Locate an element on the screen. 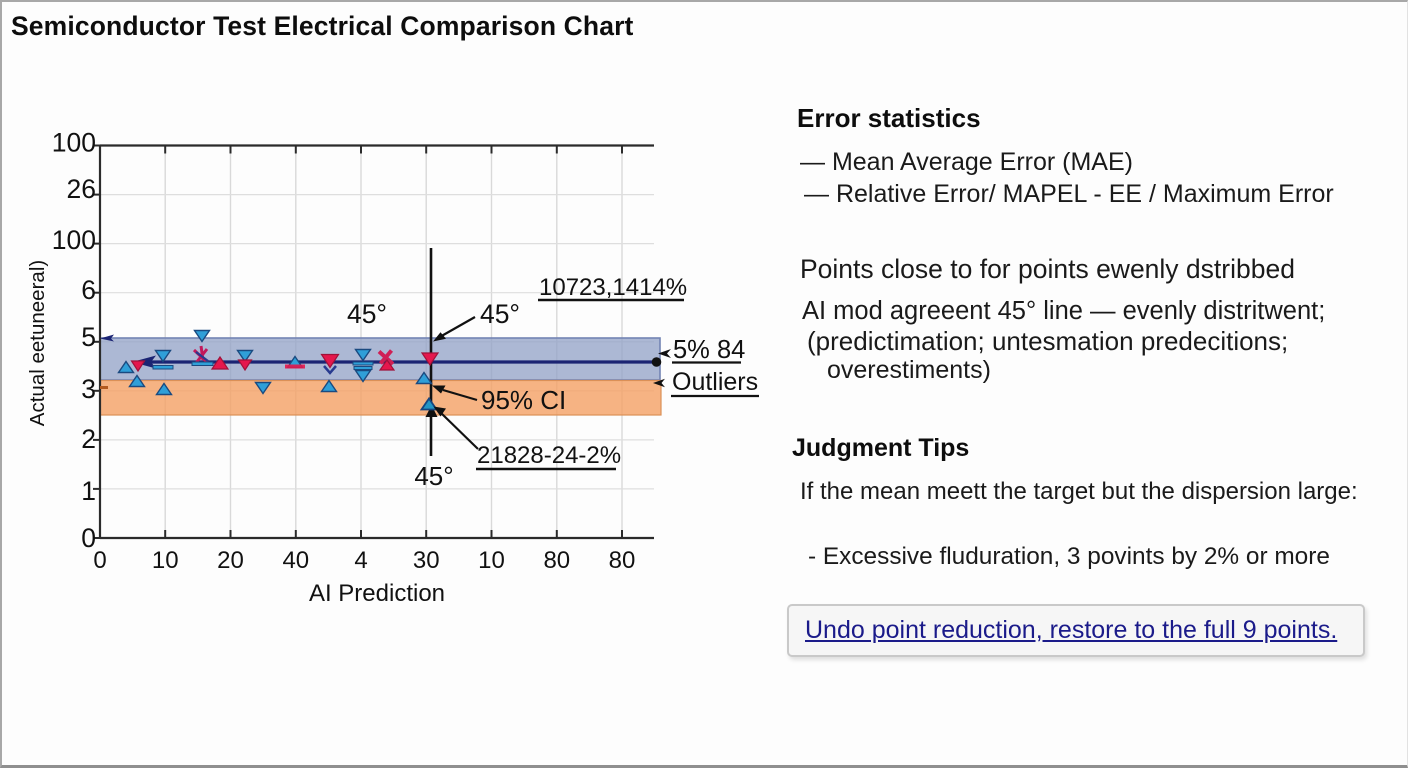 The width and height of the screenshot is (1408, 768). svg-text: 40 is located at coordinates (295, 560).